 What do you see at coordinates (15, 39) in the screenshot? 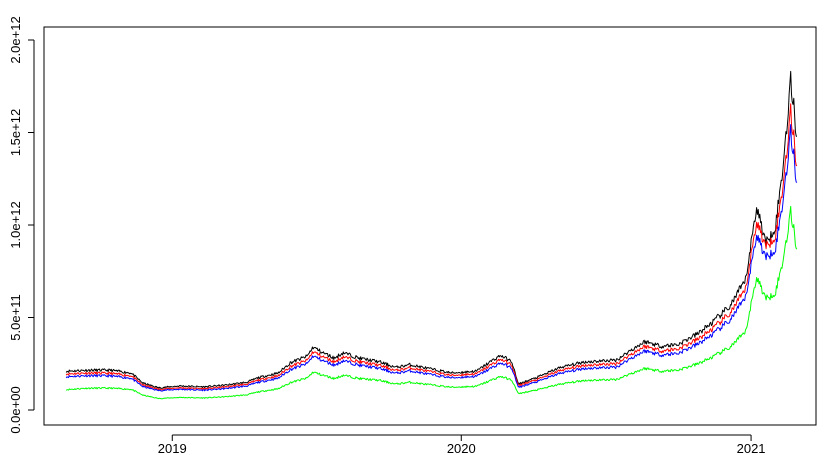
I see `y-tick-label: 2.0e+12` at bounding box center [15, 39].